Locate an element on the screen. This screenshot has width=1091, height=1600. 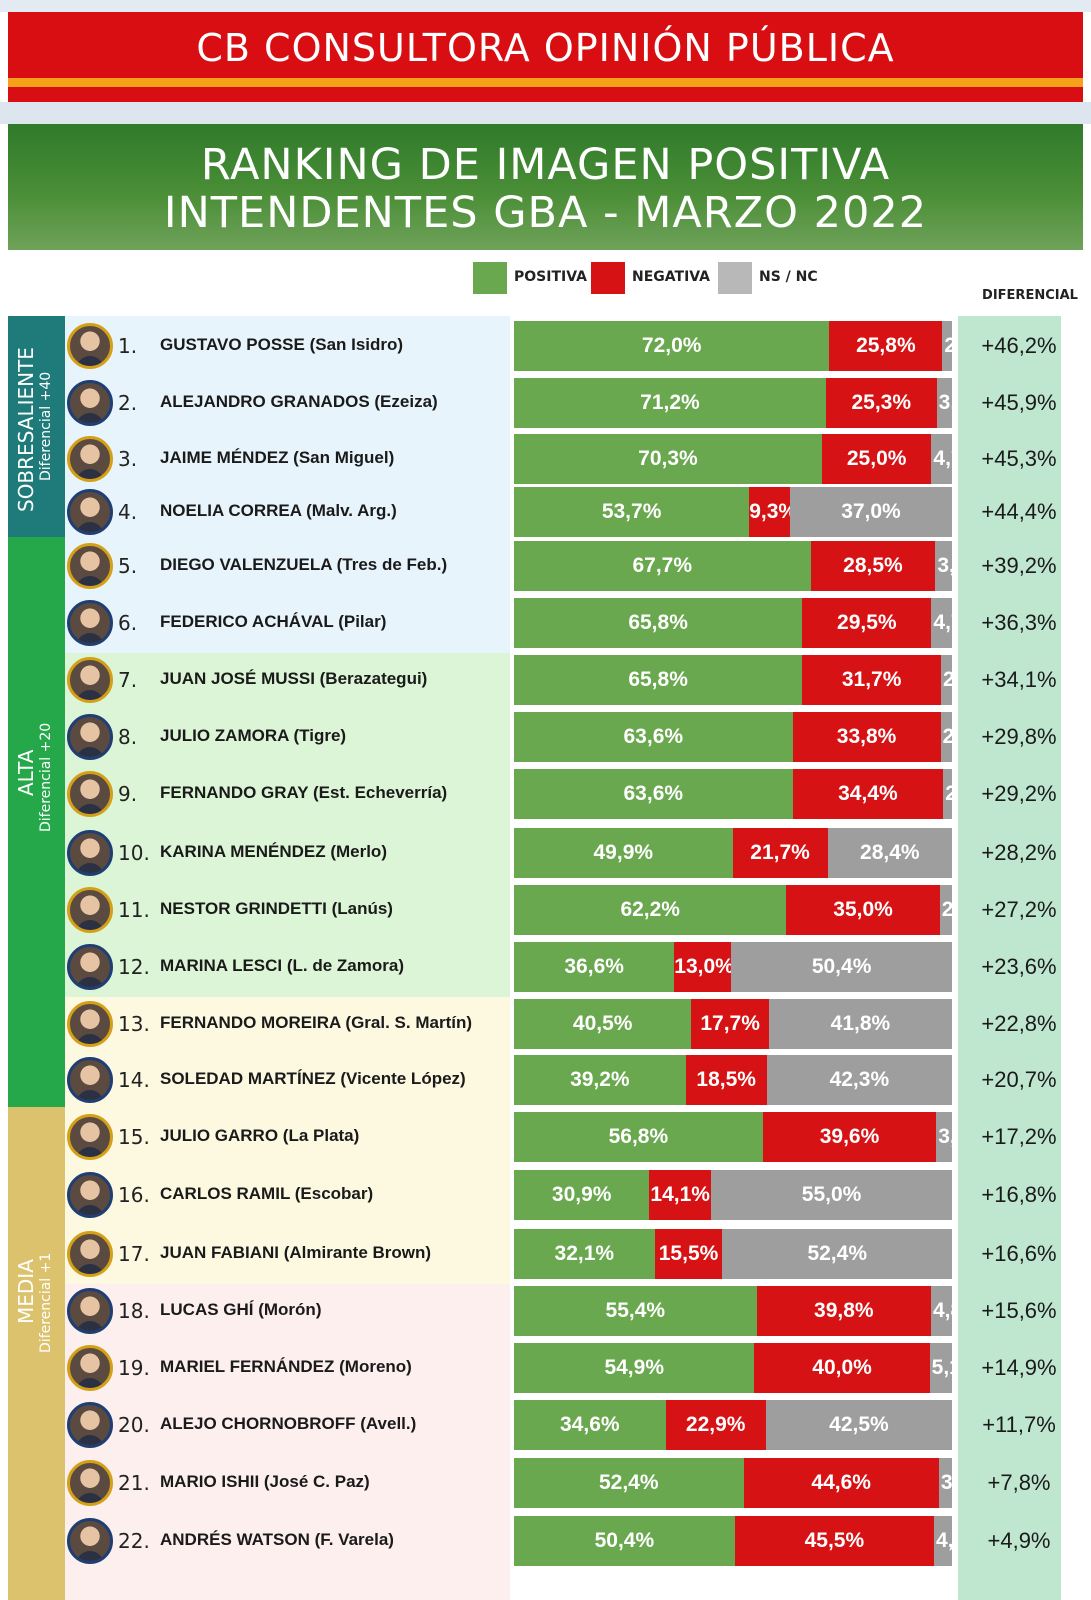
bar-positive: 52,4% is located at coordinates (629, 1483).